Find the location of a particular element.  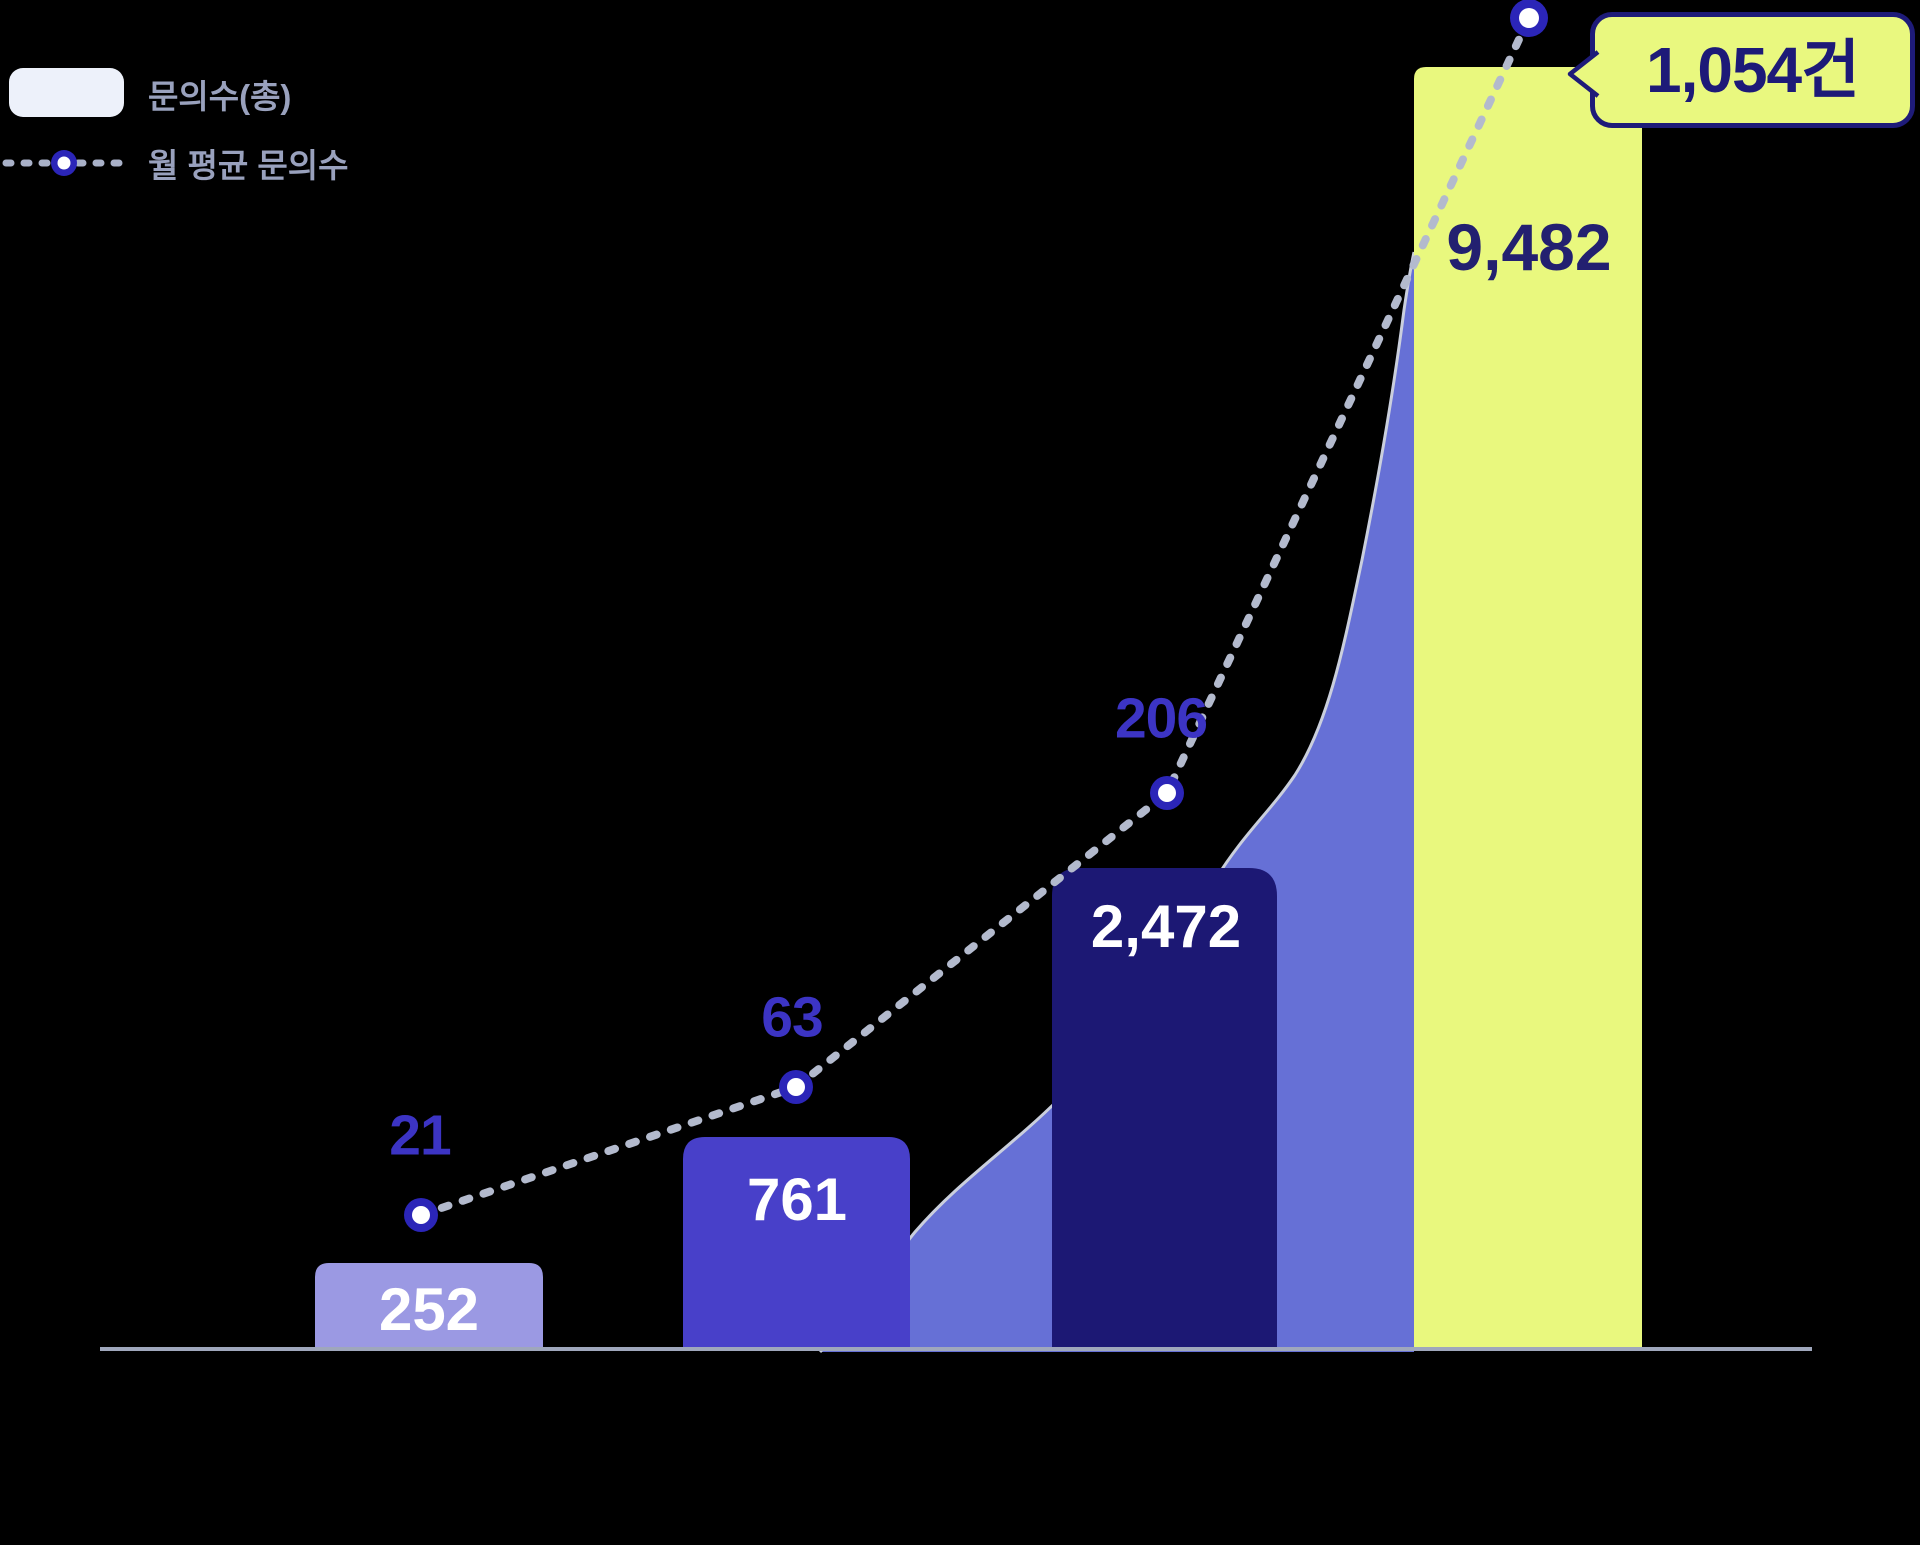

bar-value-label-2472: 2,472 is located at coordinates (1166, 926).